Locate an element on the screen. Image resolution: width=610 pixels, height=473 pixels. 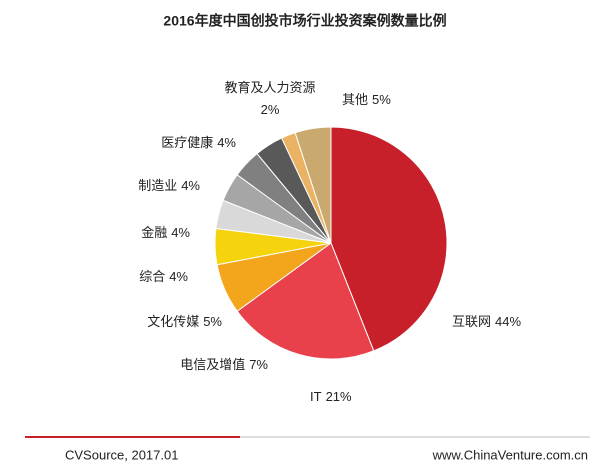
category-label: 制造业 is located at coordinates (157, 185).